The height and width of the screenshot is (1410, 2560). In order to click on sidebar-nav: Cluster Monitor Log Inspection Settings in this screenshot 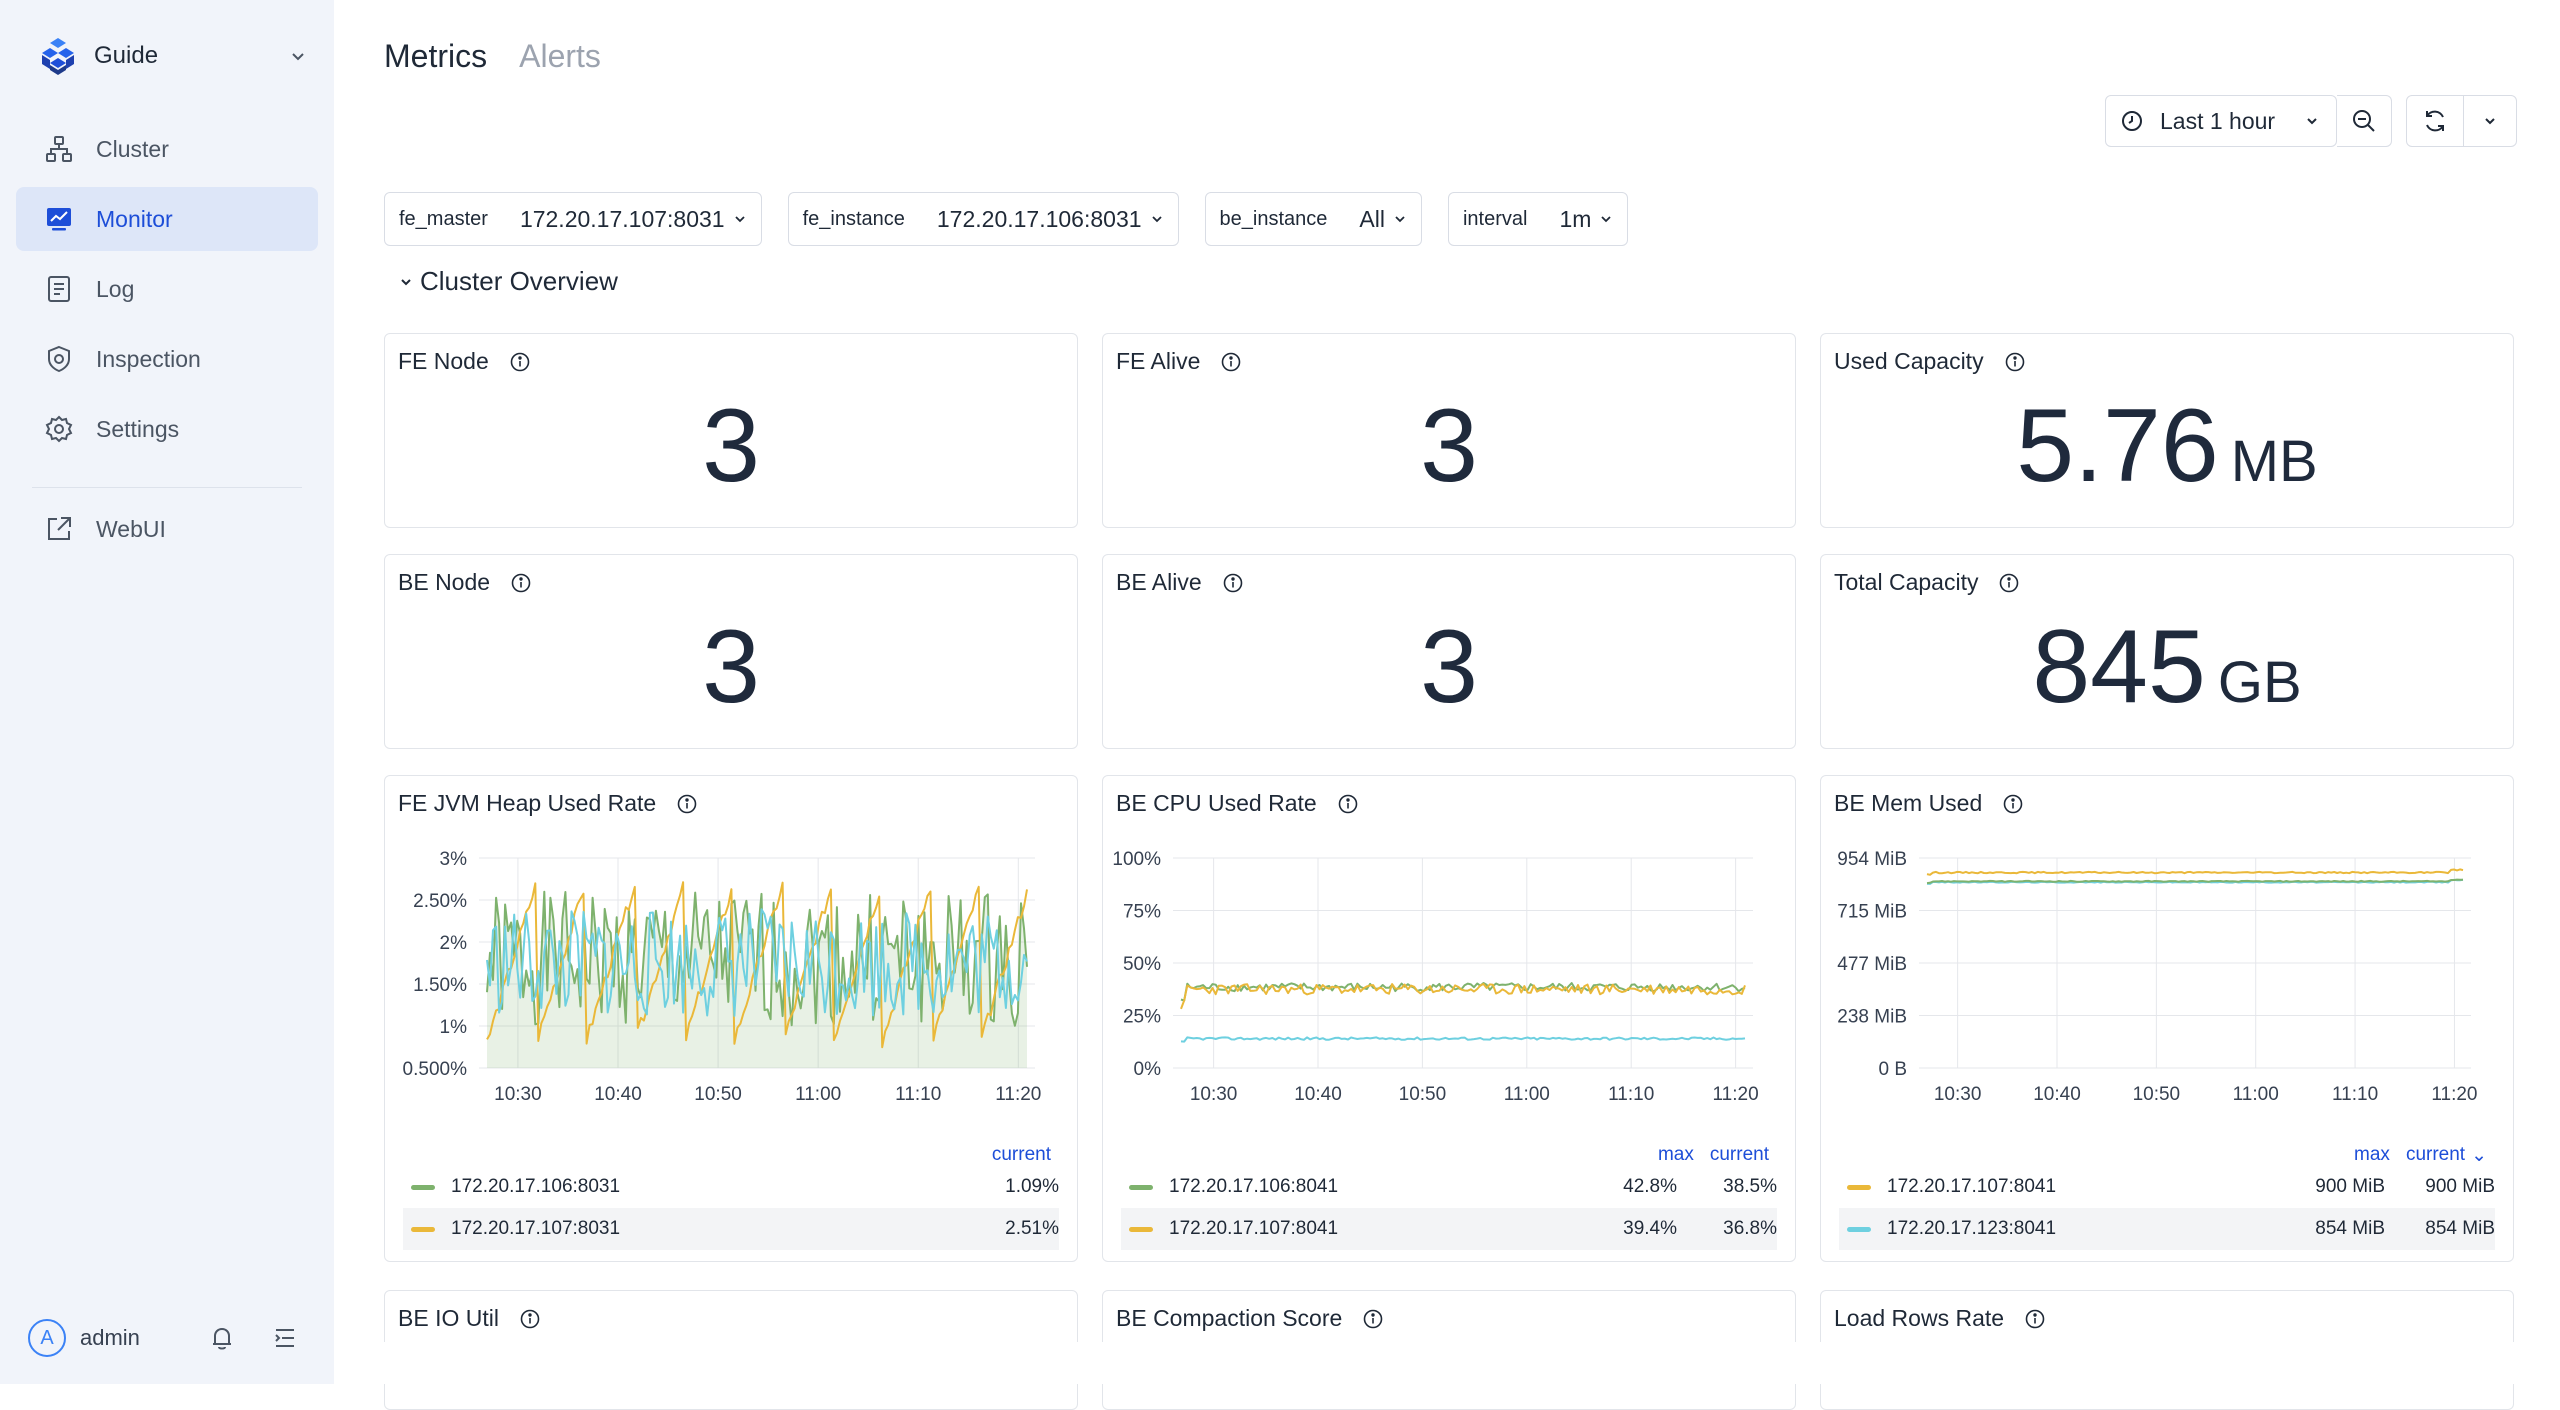, I will do `click(167, 292)`.